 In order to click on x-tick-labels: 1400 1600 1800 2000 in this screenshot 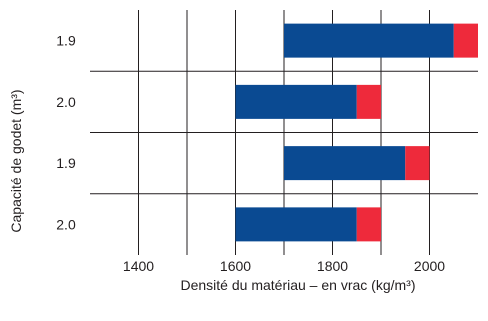, I will do `click(284, 266)`.